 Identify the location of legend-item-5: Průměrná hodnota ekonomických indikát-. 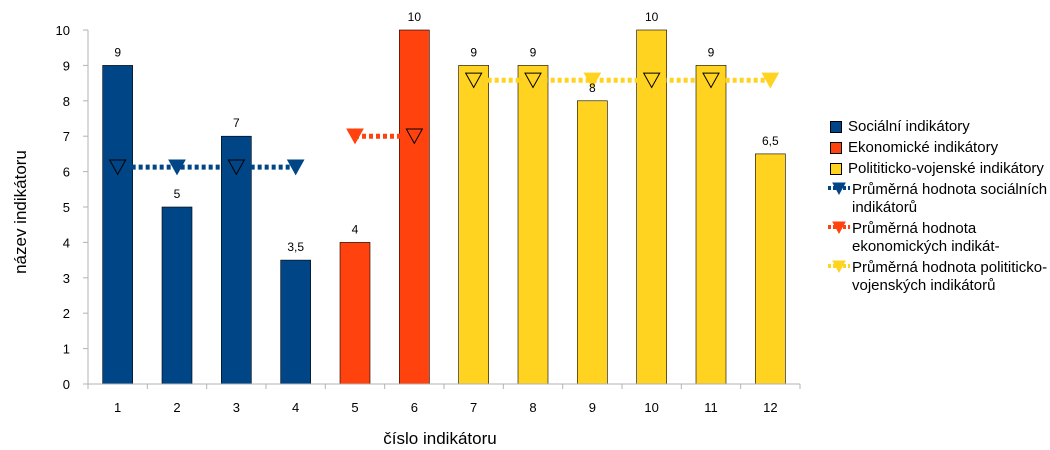
(939, 238).